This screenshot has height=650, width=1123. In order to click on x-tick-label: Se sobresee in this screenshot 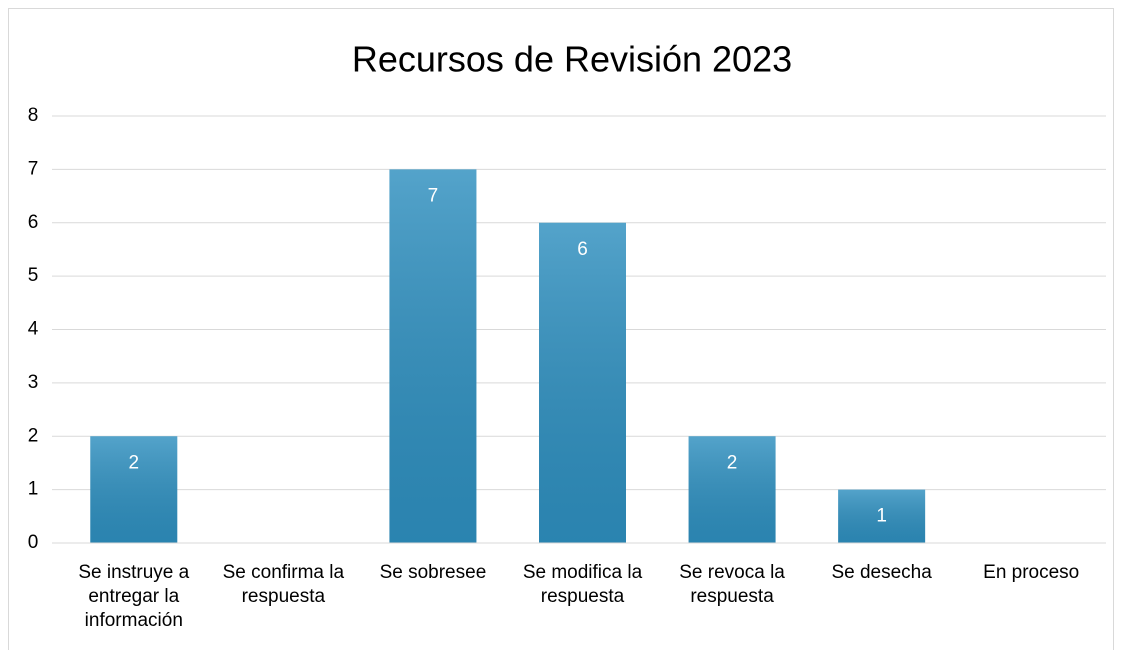, I will do `click(433, 572)`.